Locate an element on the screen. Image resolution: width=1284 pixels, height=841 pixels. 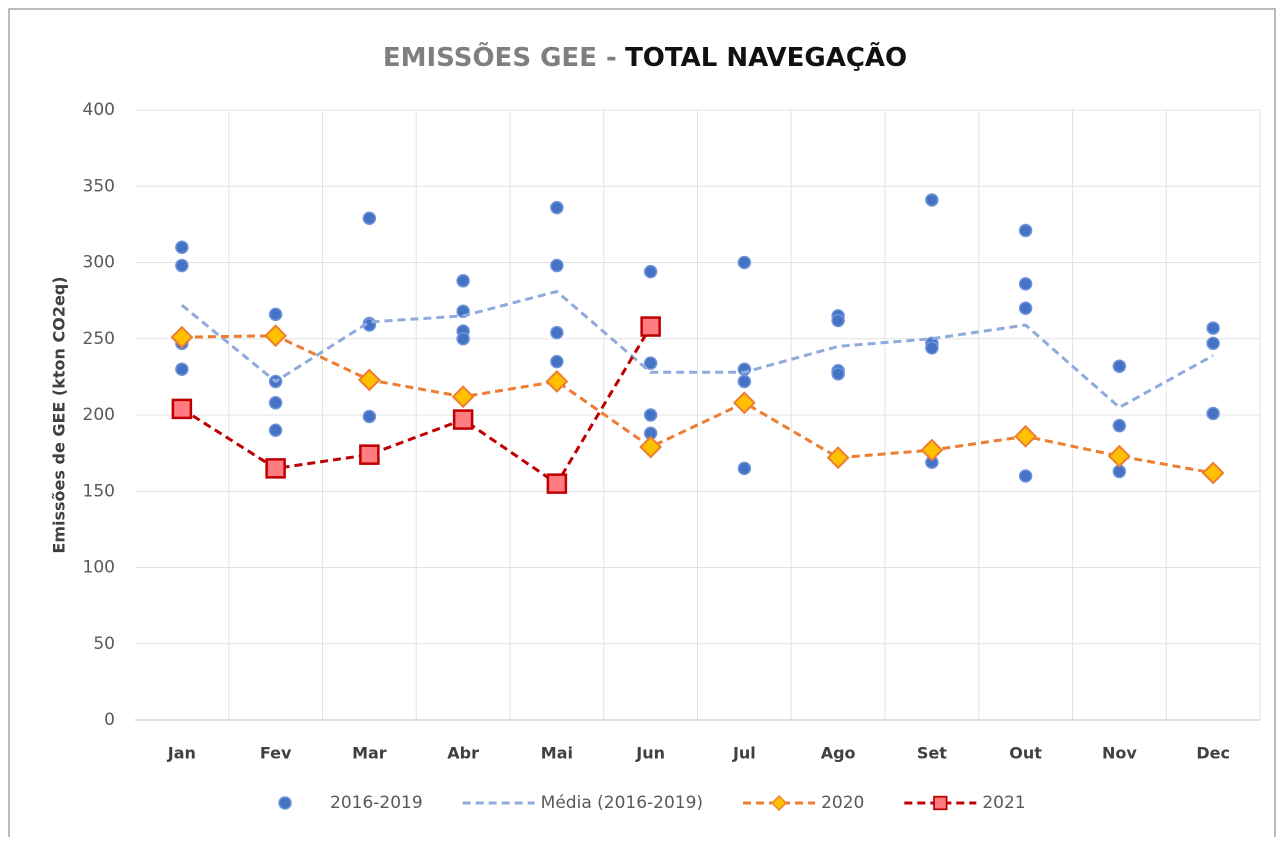
x-tick-label: Mar is located at coordinates (369, 753).